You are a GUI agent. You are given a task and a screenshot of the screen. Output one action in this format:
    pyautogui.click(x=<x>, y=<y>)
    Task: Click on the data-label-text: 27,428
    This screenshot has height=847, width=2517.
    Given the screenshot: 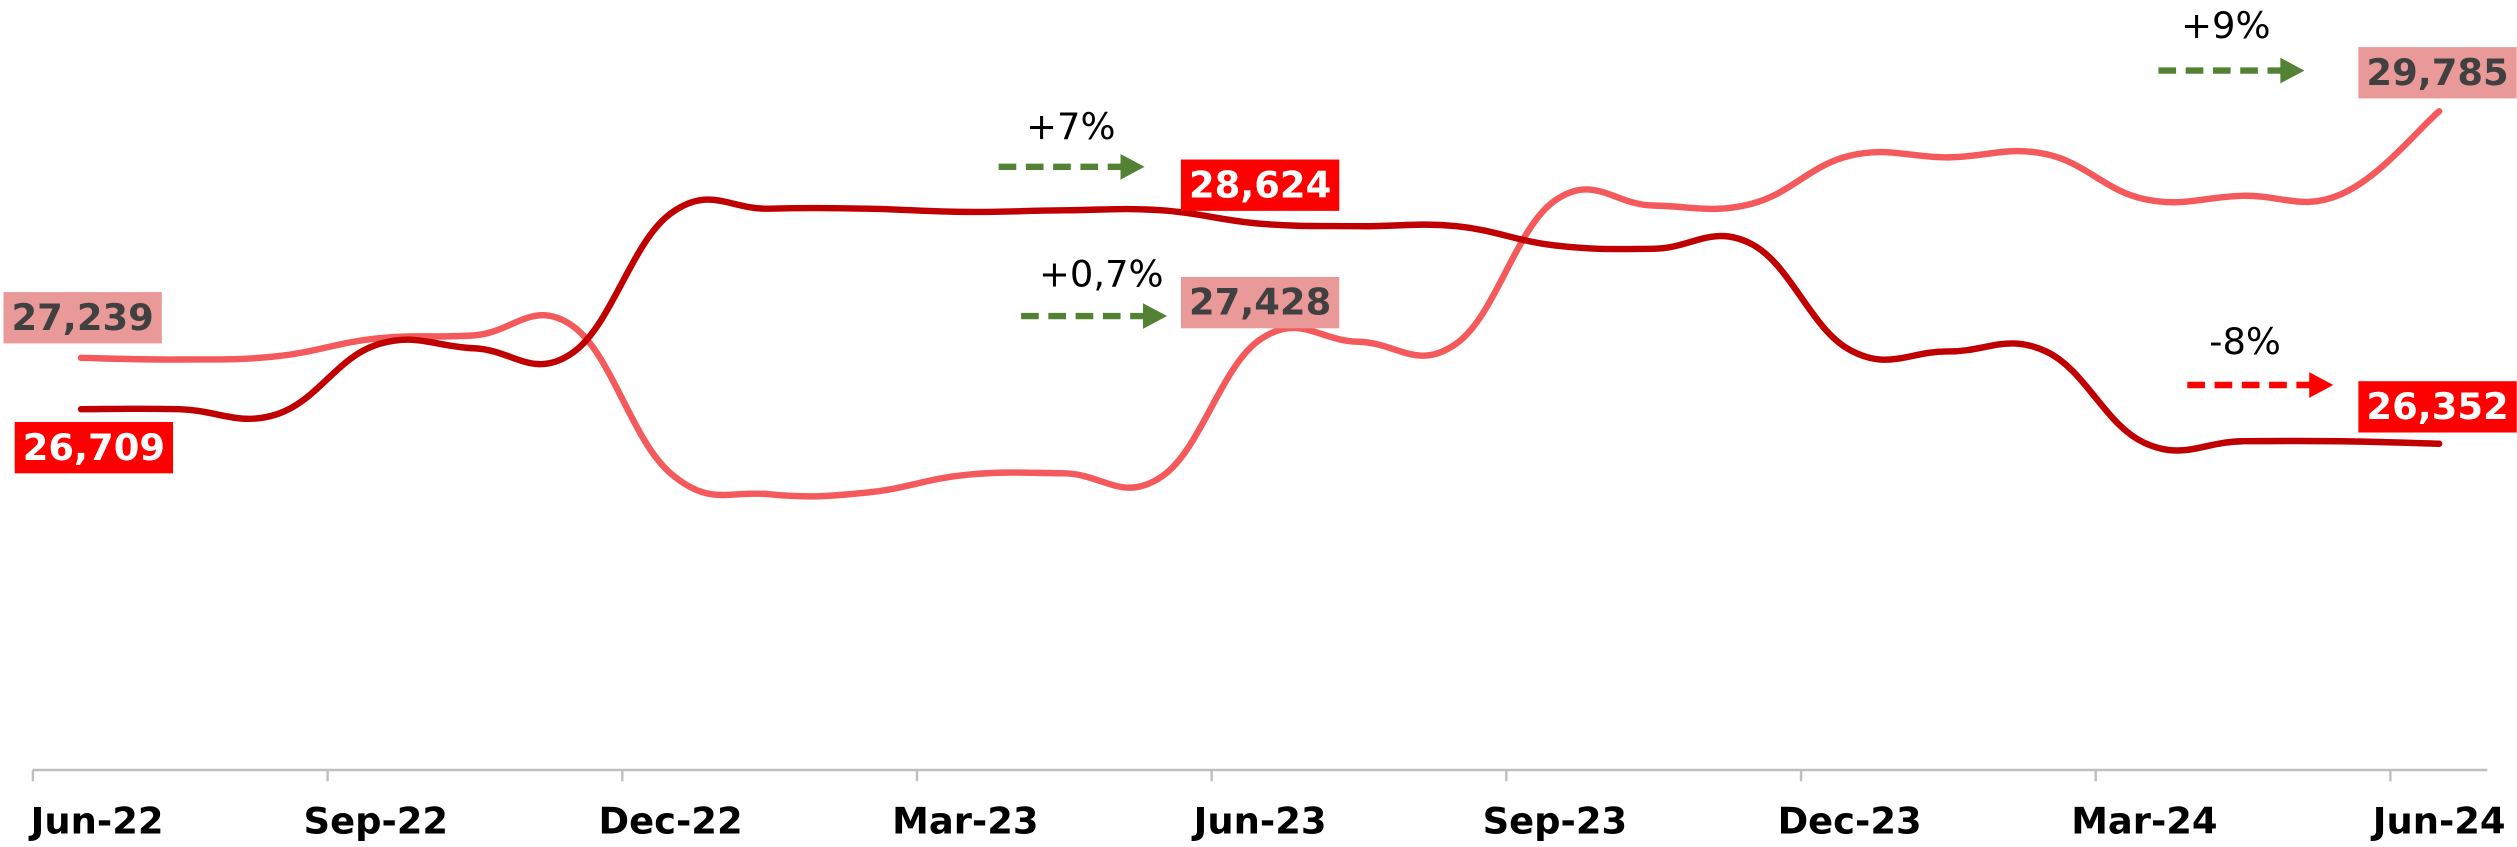 What is the action you would take?
    pyautogui.click(x=1260, y=302)
    